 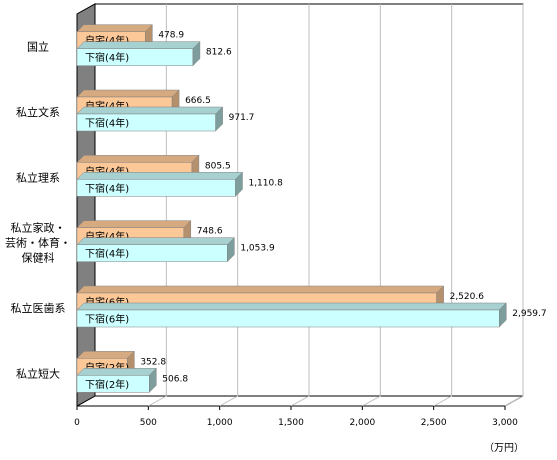 What do you see at coordinates (38, 228) in the screenshot?
I see `category-label: 私立家政・` at bounding box center [38, 228].